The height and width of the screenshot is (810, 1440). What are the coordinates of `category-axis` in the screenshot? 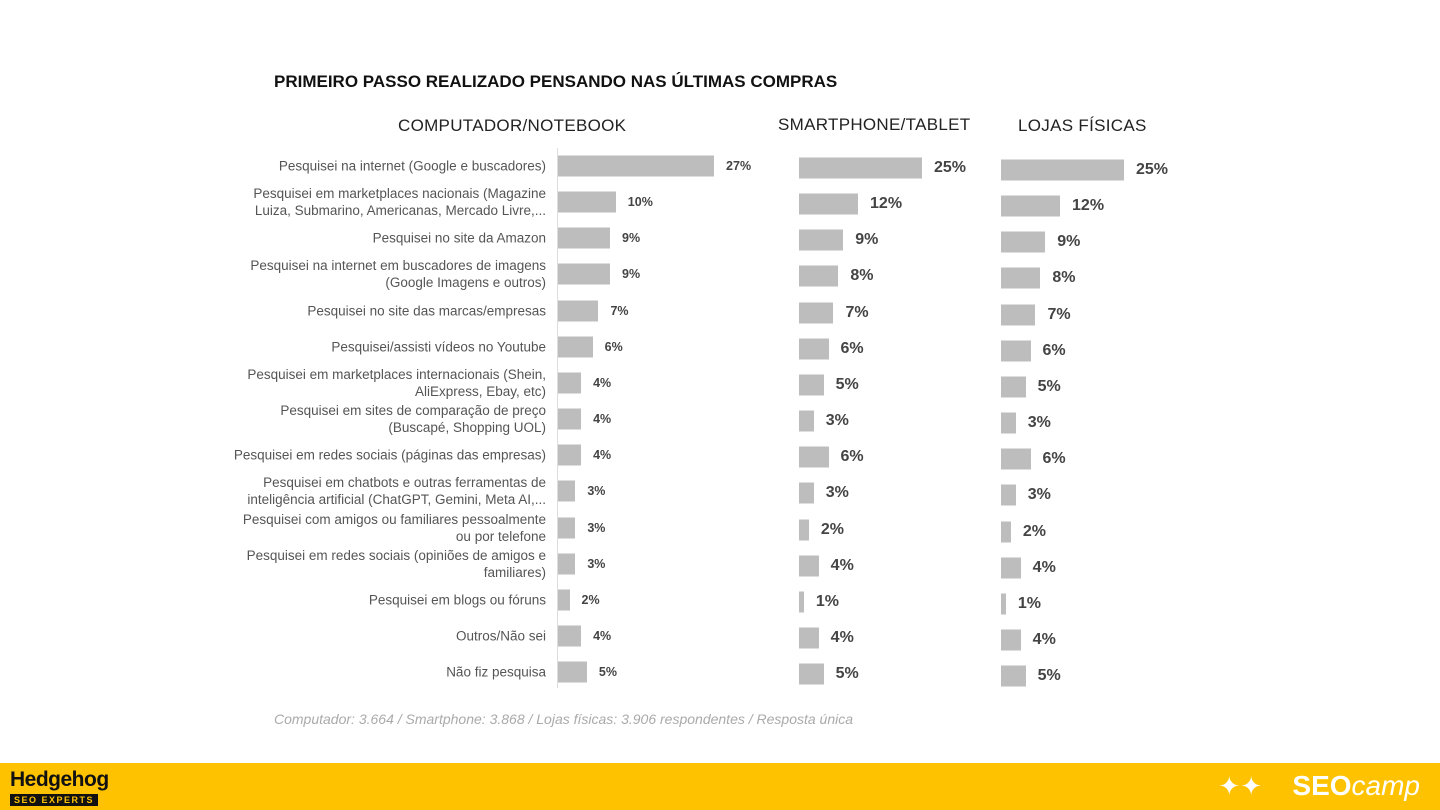 It's located at (557, 418).